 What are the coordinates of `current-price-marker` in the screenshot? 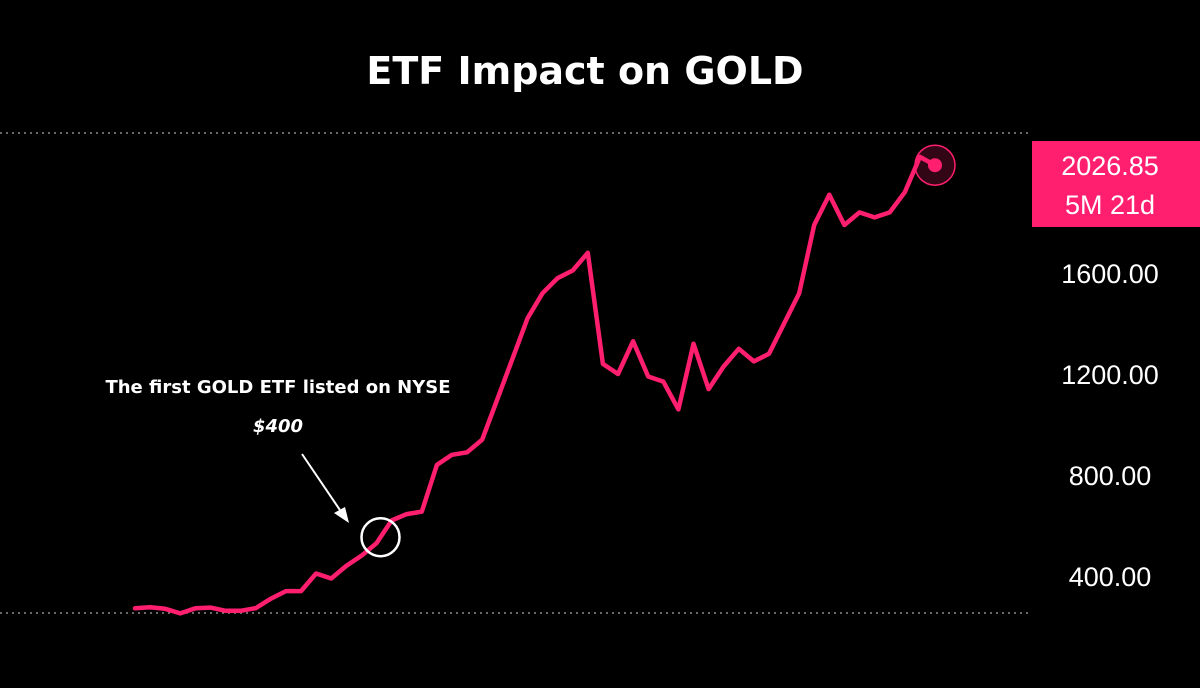 It's located at (935, 165).